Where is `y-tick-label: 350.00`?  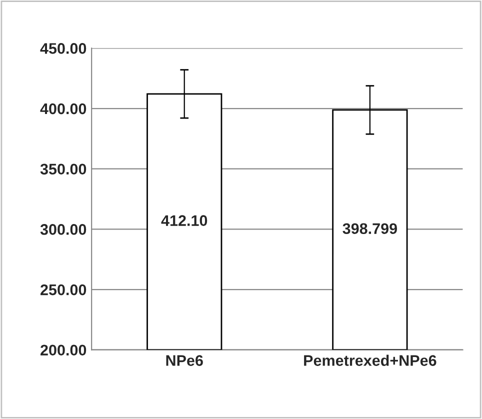
y-tick-label: 350.00 is located at coordinates (63, 169).